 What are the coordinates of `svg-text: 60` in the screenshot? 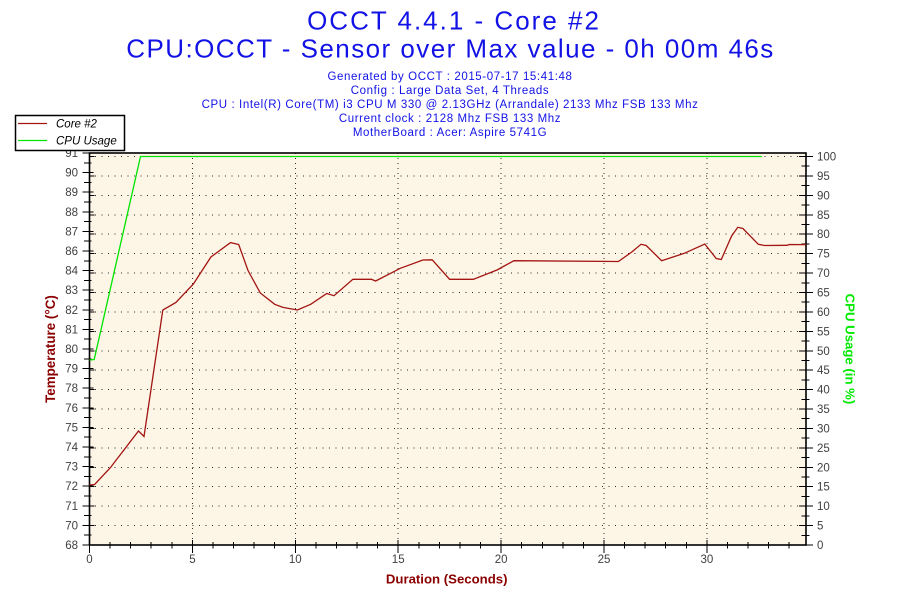 It's located at (823, 313).